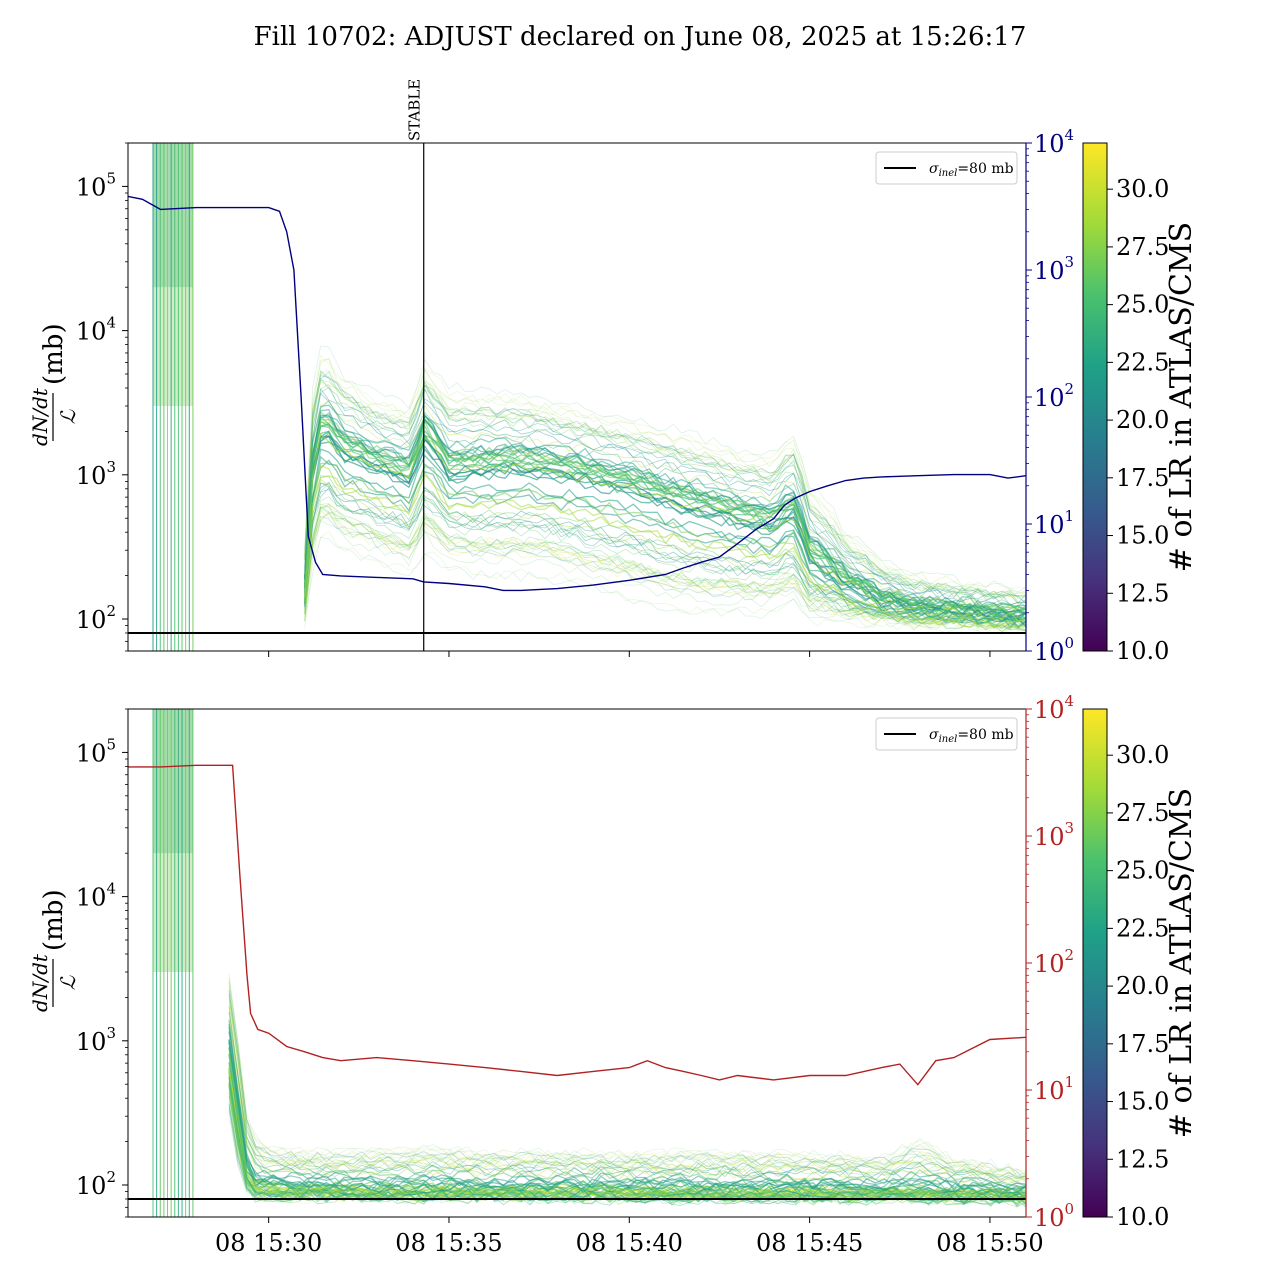 The image size is (1280, 1280). Describe the element at coordinates (173, 963) in the screenshot. I see `bottom-pre-region` at that location.